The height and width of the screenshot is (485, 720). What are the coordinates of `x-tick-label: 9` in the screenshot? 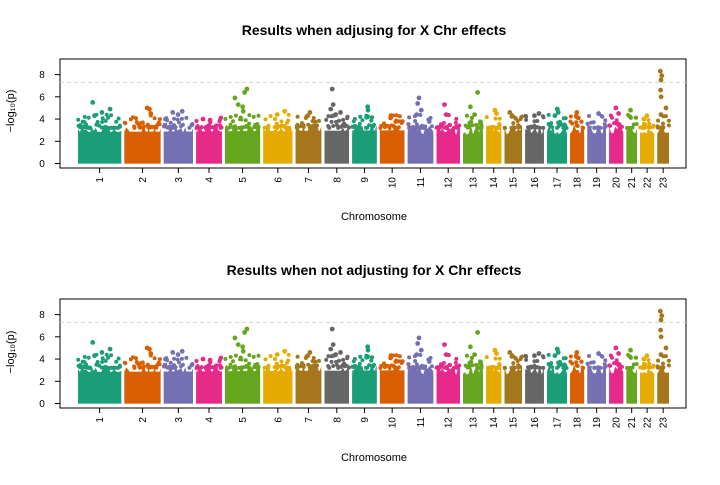 It's located at (365, 420).